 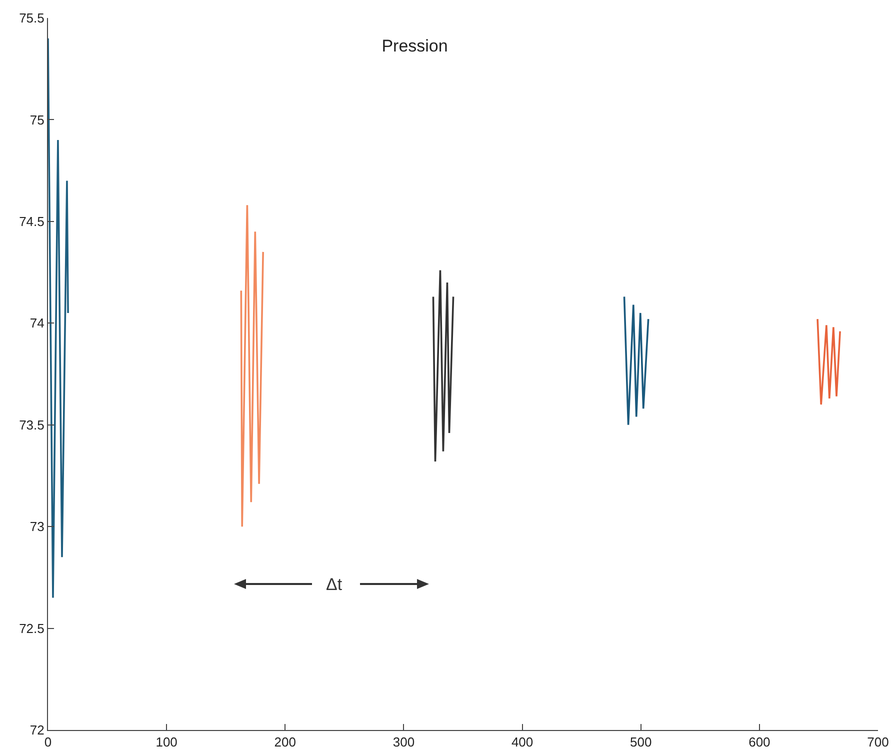 I want to click on x-tick-label: 600, so click(x=759, y=742).